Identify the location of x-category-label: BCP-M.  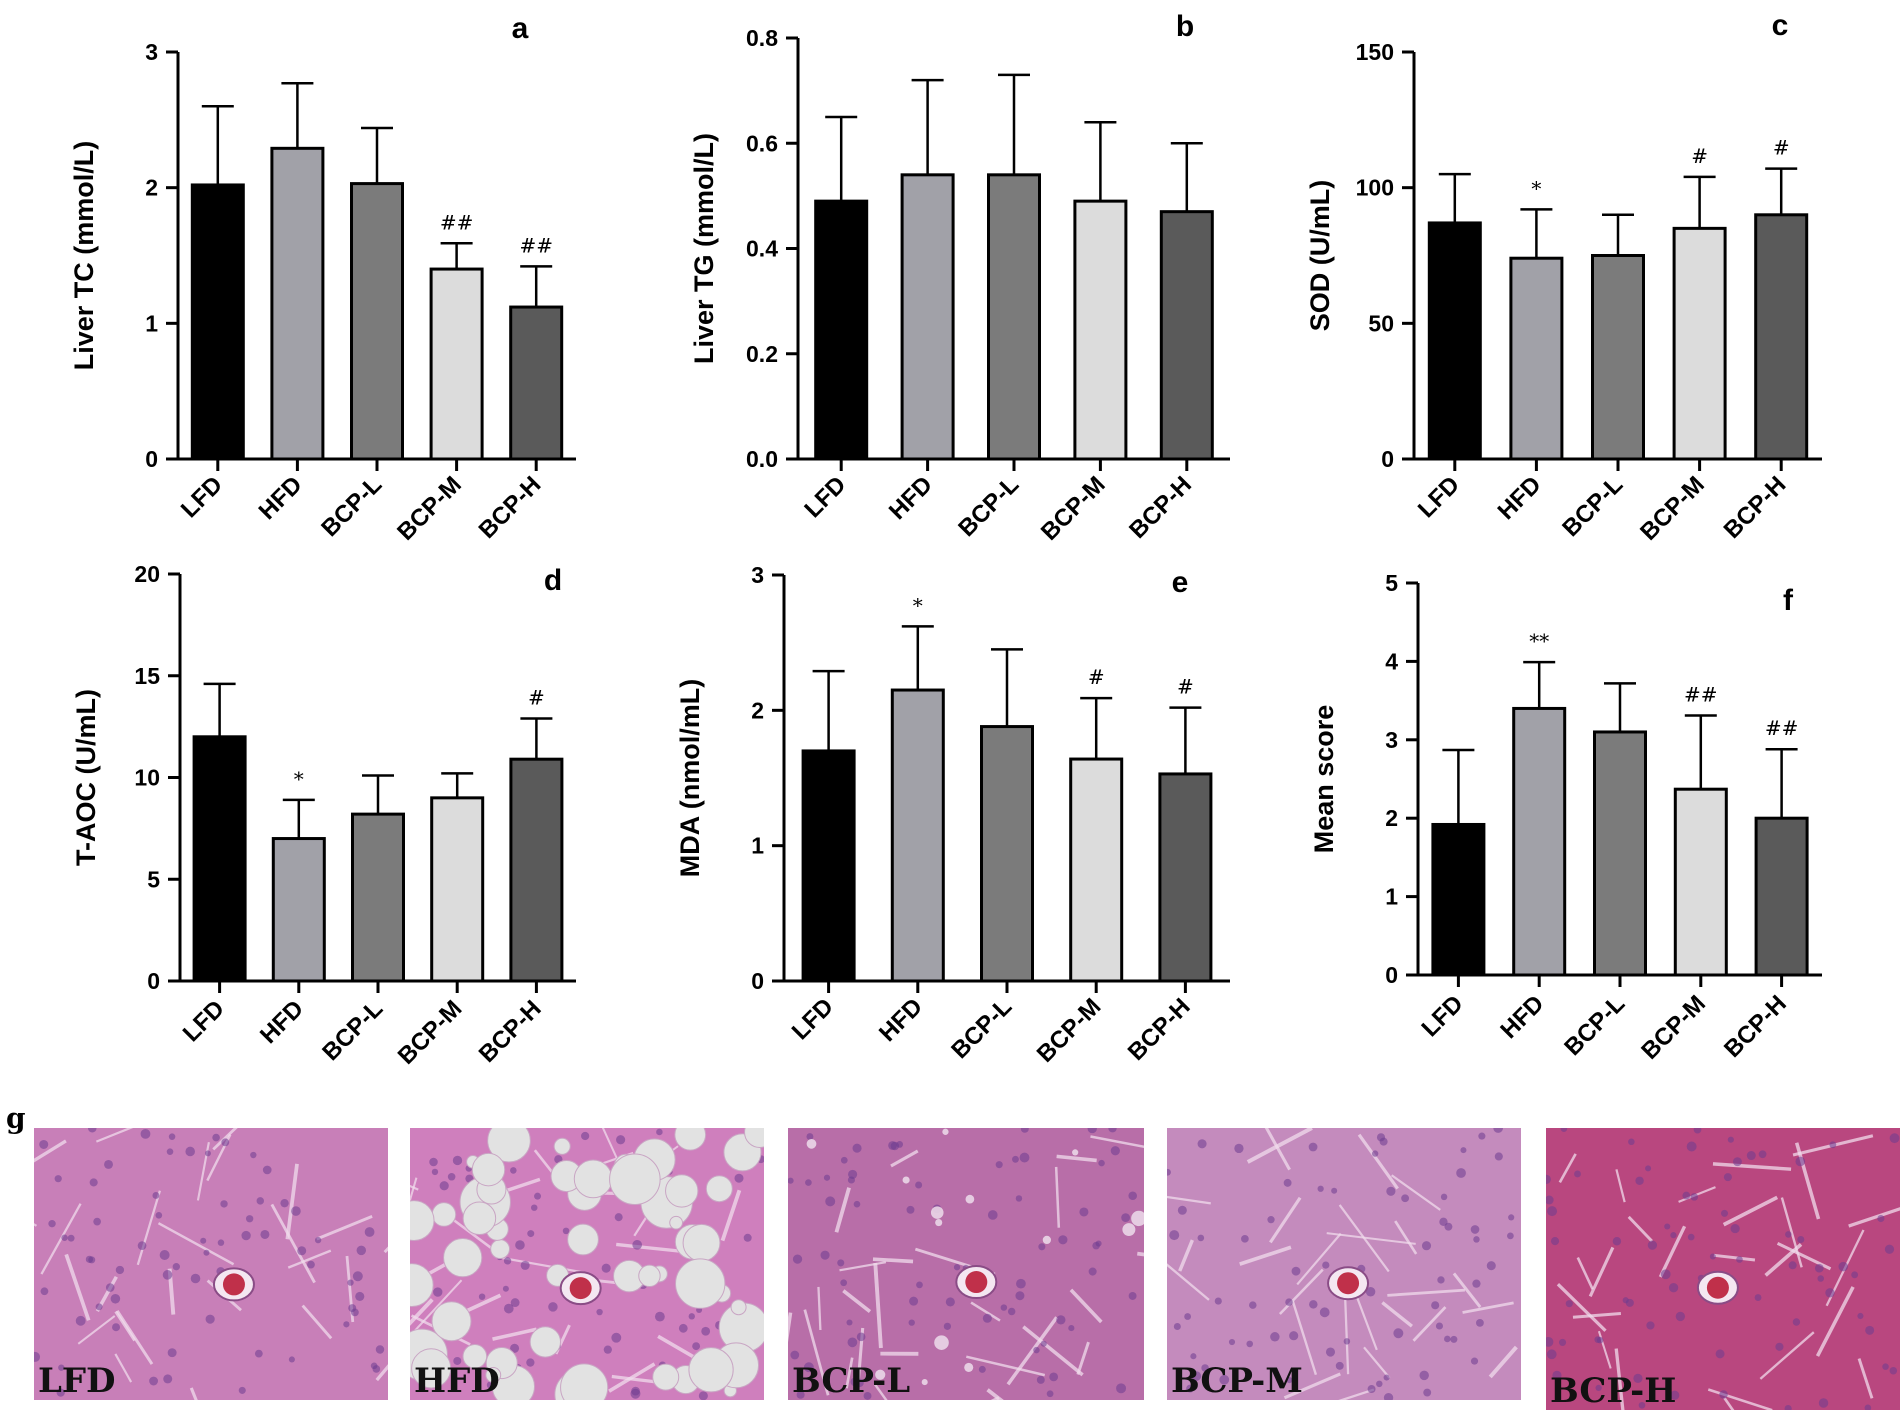
(1672, 508).